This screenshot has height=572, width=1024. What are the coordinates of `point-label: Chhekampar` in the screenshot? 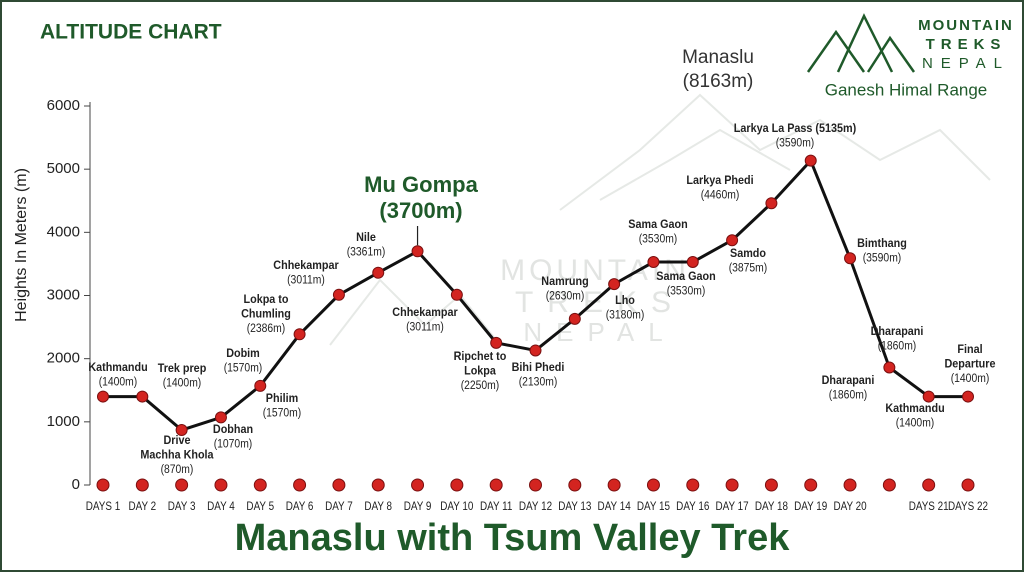 It's located at (425, 313).